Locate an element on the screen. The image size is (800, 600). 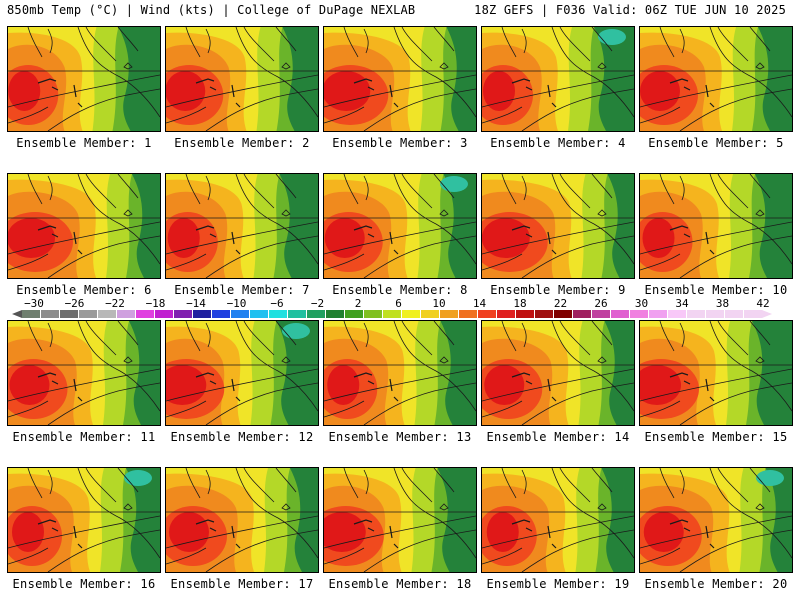
colorbar-tick-label: 6 is located at coordinates (398, 303).